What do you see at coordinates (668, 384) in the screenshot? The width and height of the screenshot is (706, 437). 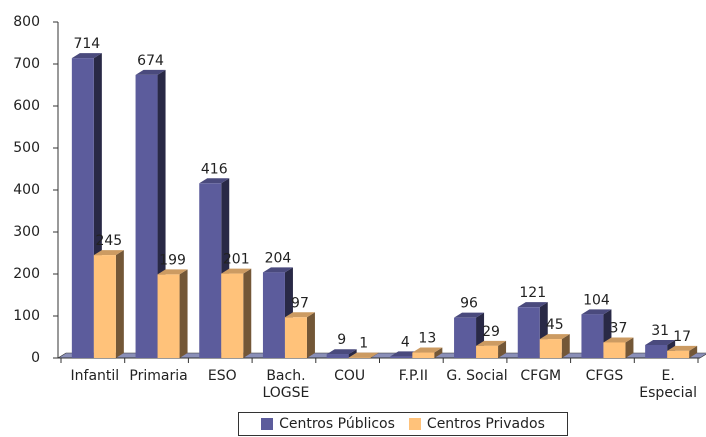 I see `x-tick-label: E. Especial` at bounding box center [668, 384].